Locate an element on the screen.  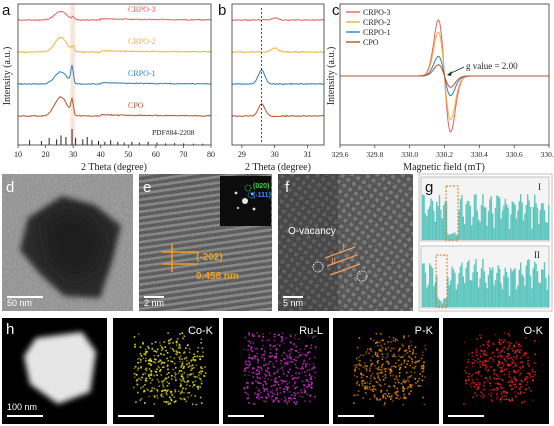
legend-label-crpo-3: CRPO-3 is located at coordinates (377, 12).